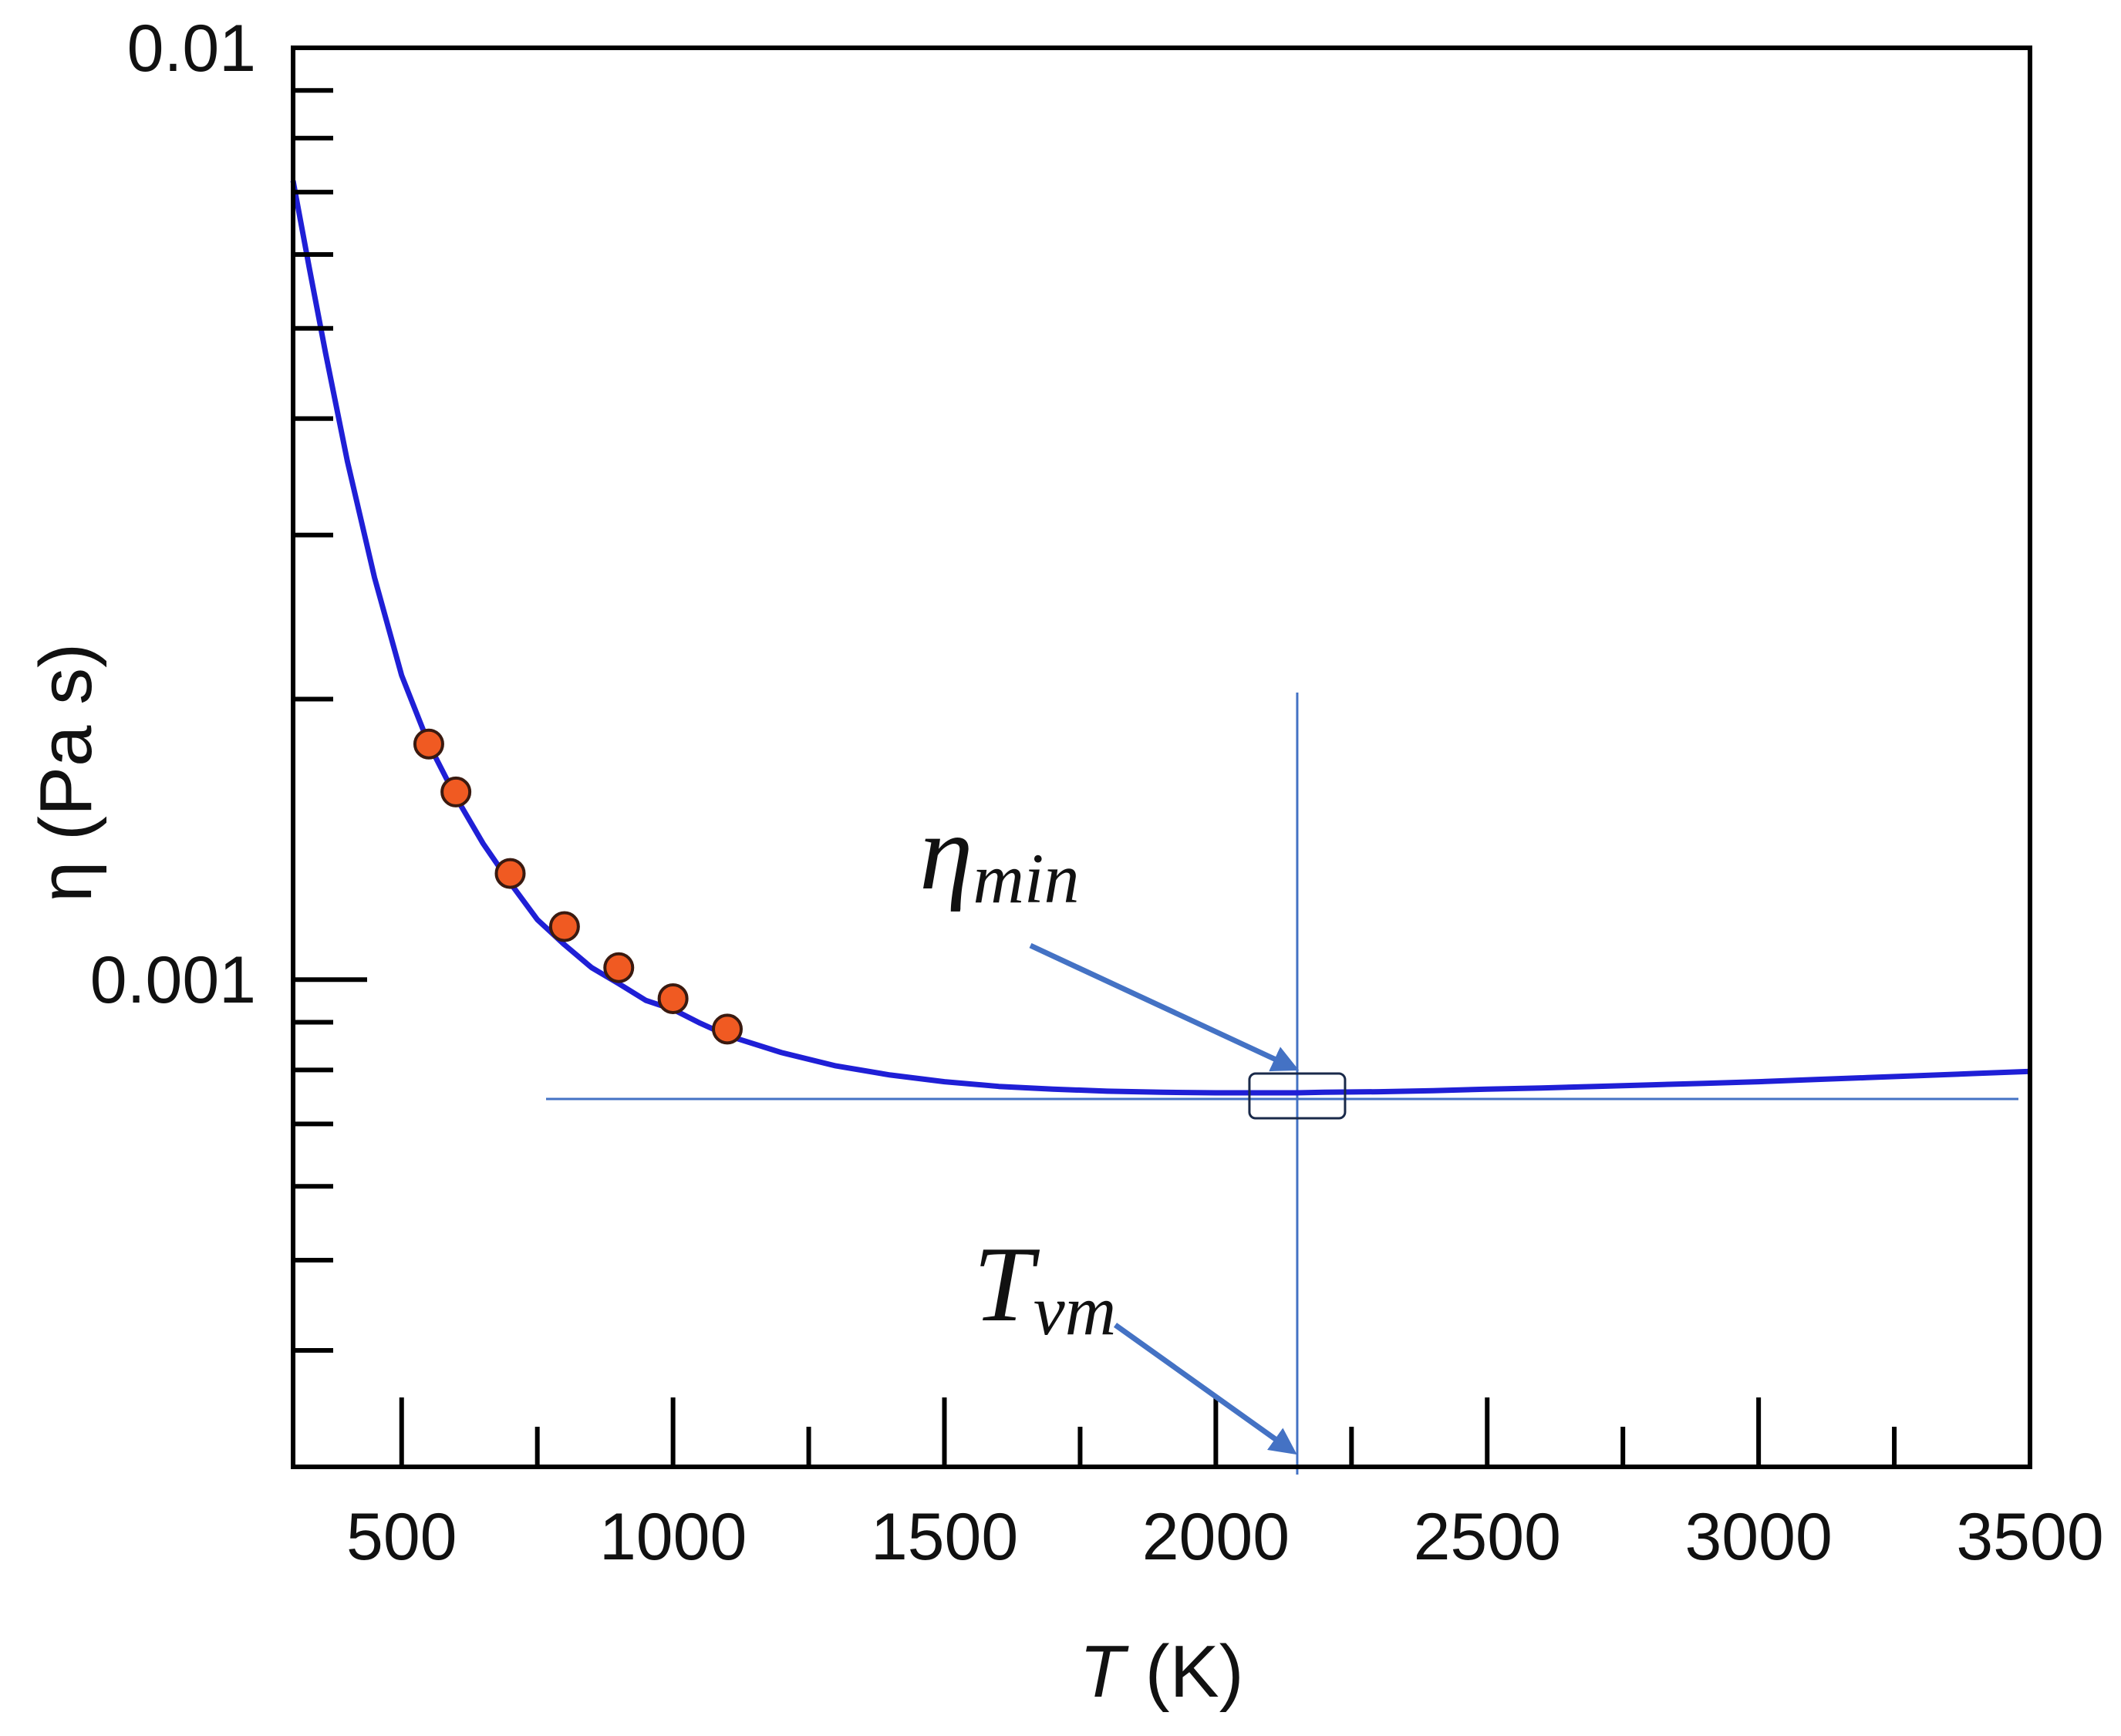 Image resolution: width=2121 pixels, height=1736 pixels. I want to click on y-axis-title: η (Pa s), so click(66, 772).